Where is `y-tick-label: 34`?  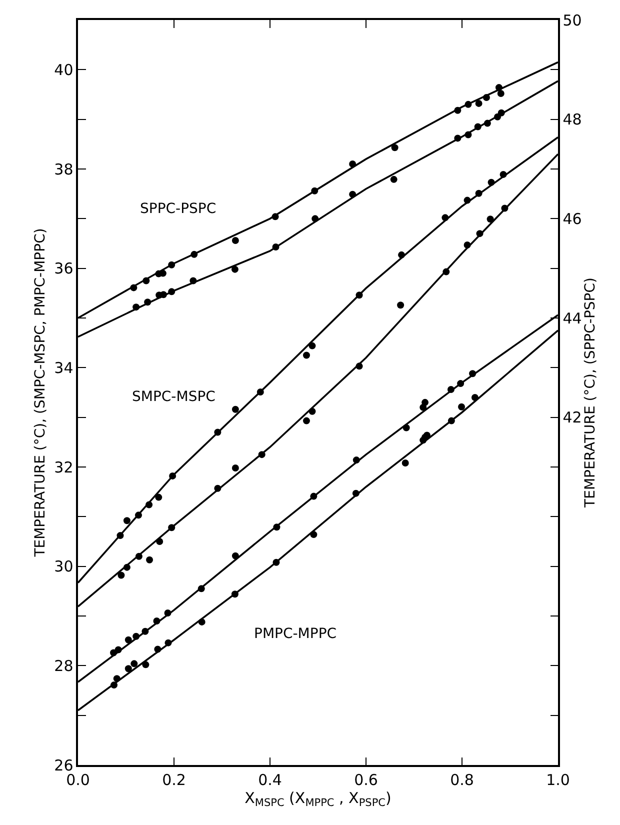
y-tick-label: 34 is located at coordinates (64, 367).